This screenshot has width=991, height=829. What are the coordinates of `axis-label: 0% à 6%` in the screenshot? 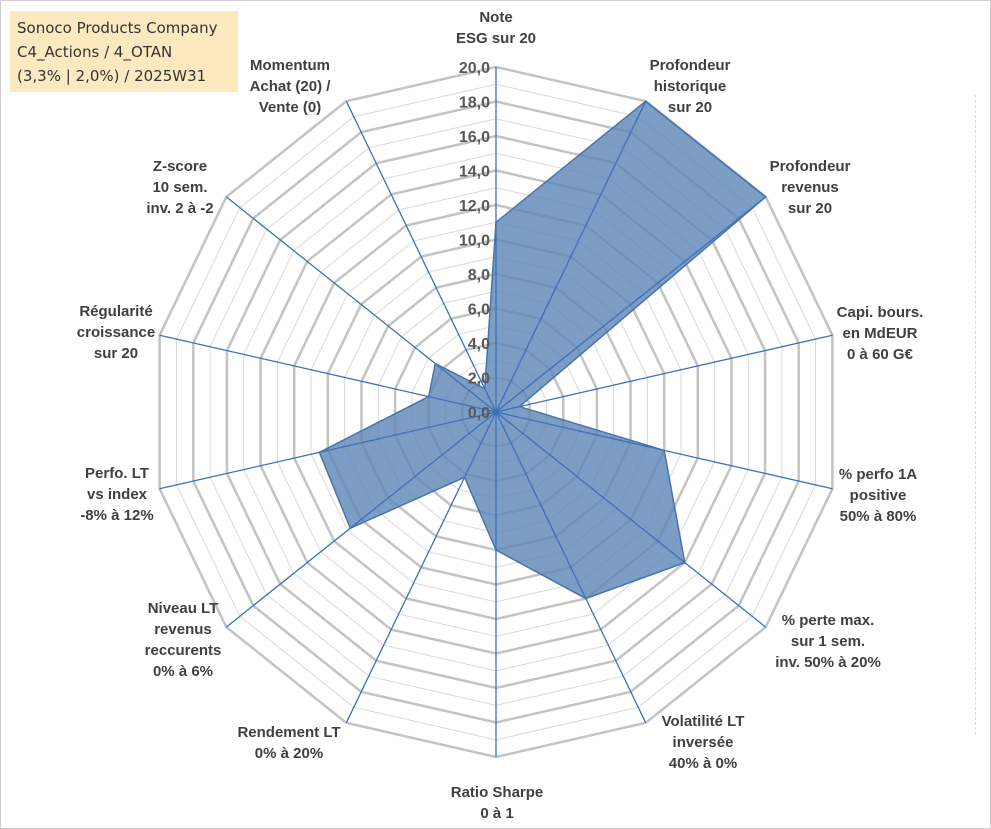 It's located at (183, 671).